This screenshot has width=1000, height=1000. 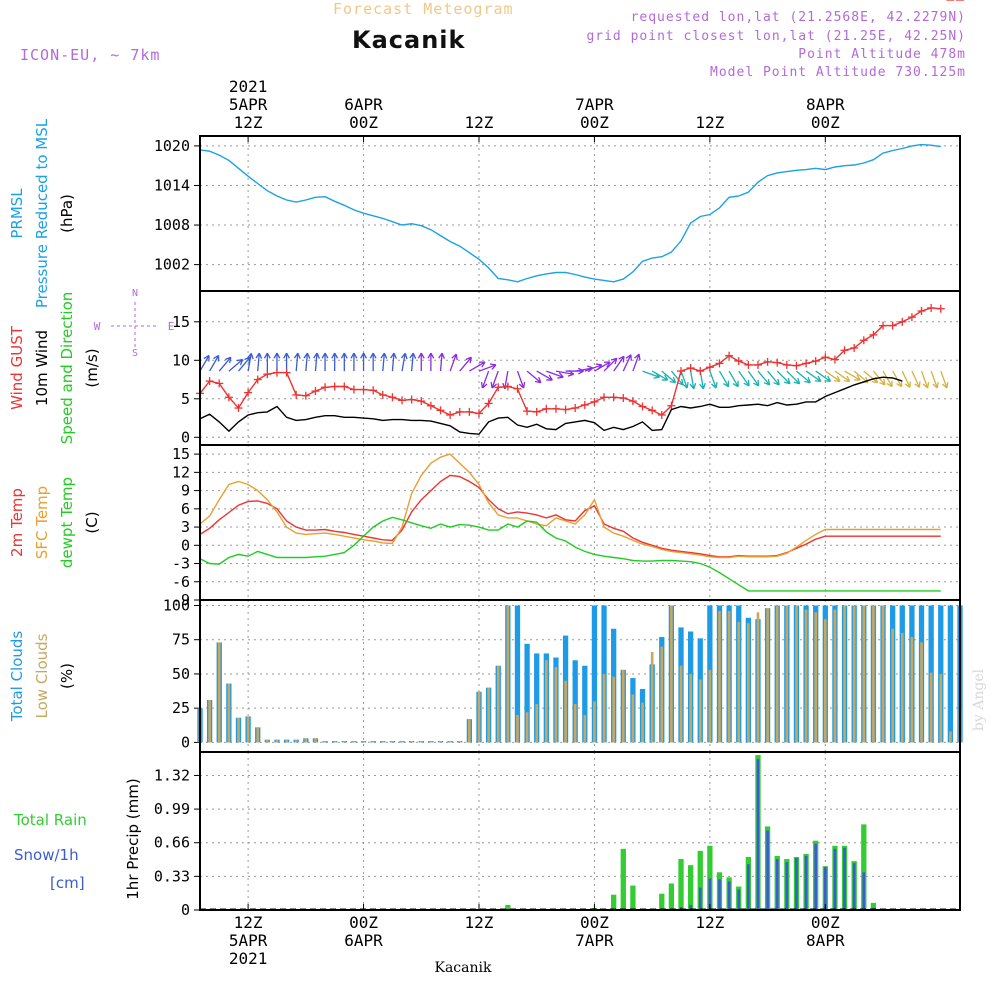 I want to click on model-altitude: Model Point Altitude 730.125m, so click(x=838, y=72).